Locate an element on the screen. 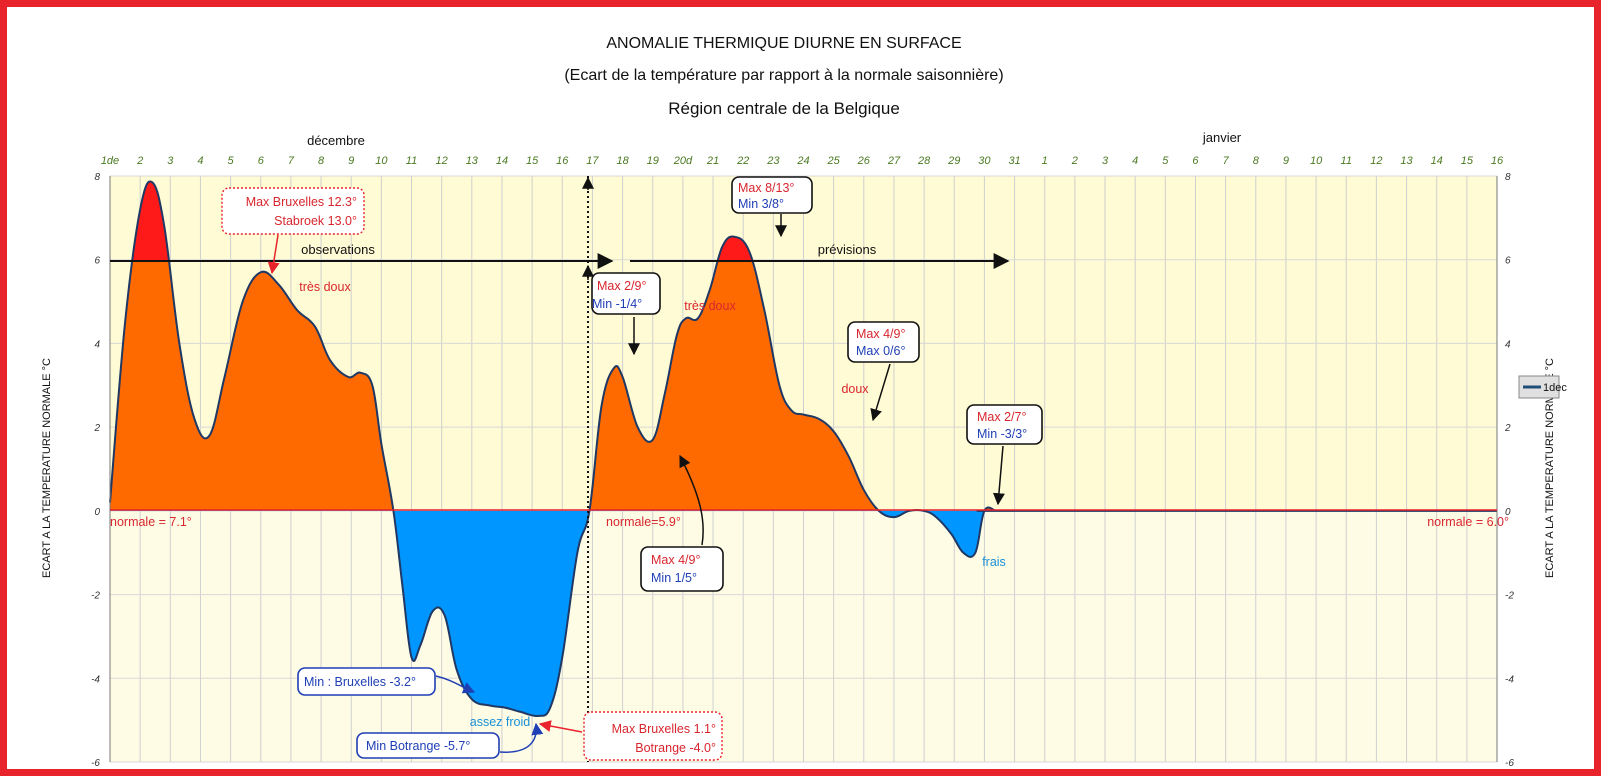 This screenshot has height=776, width=1601. y-tick-label-right: -6 is located at coordinates (1509, 763).